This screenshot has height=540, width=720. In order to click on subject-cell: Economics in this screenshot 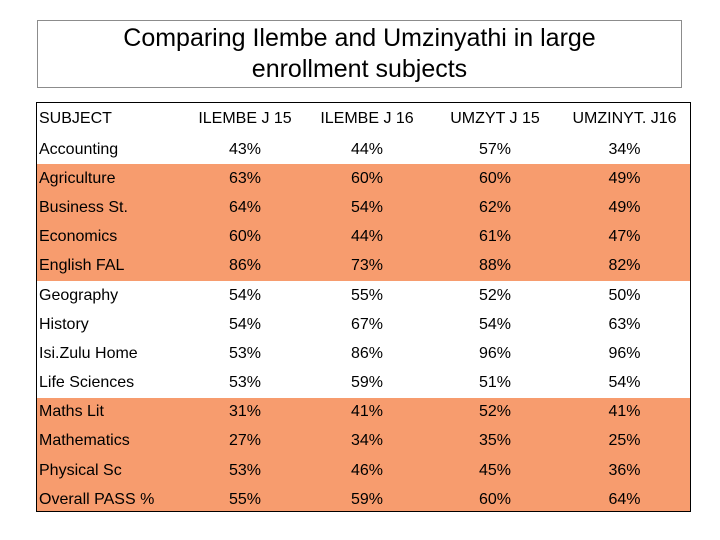, I will do `click(112, 237)`.